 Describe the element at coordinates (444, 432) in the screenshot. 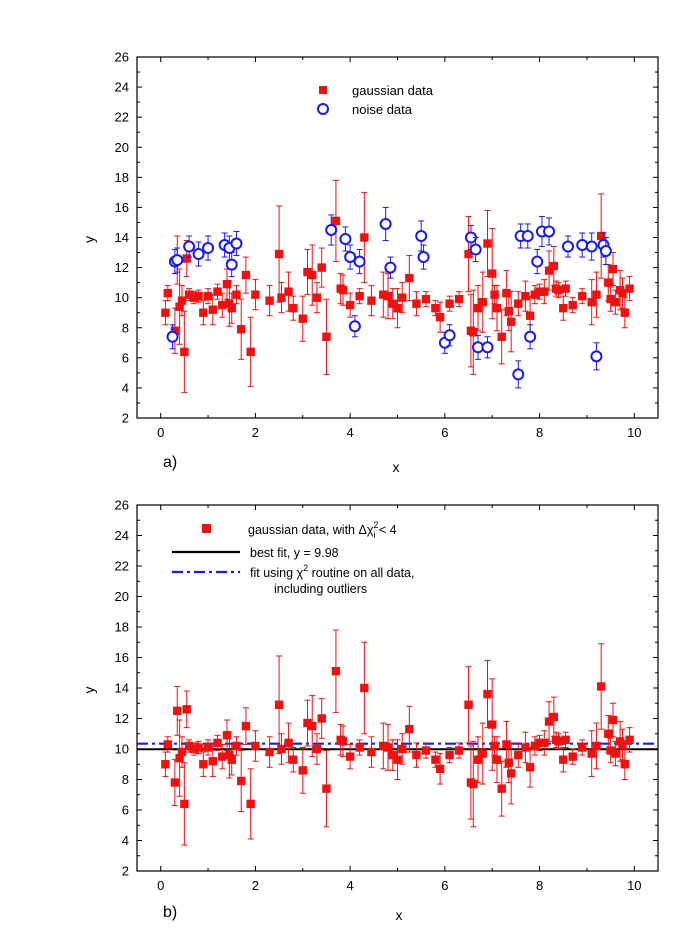

I see `x-tick-label: 6` at that location.